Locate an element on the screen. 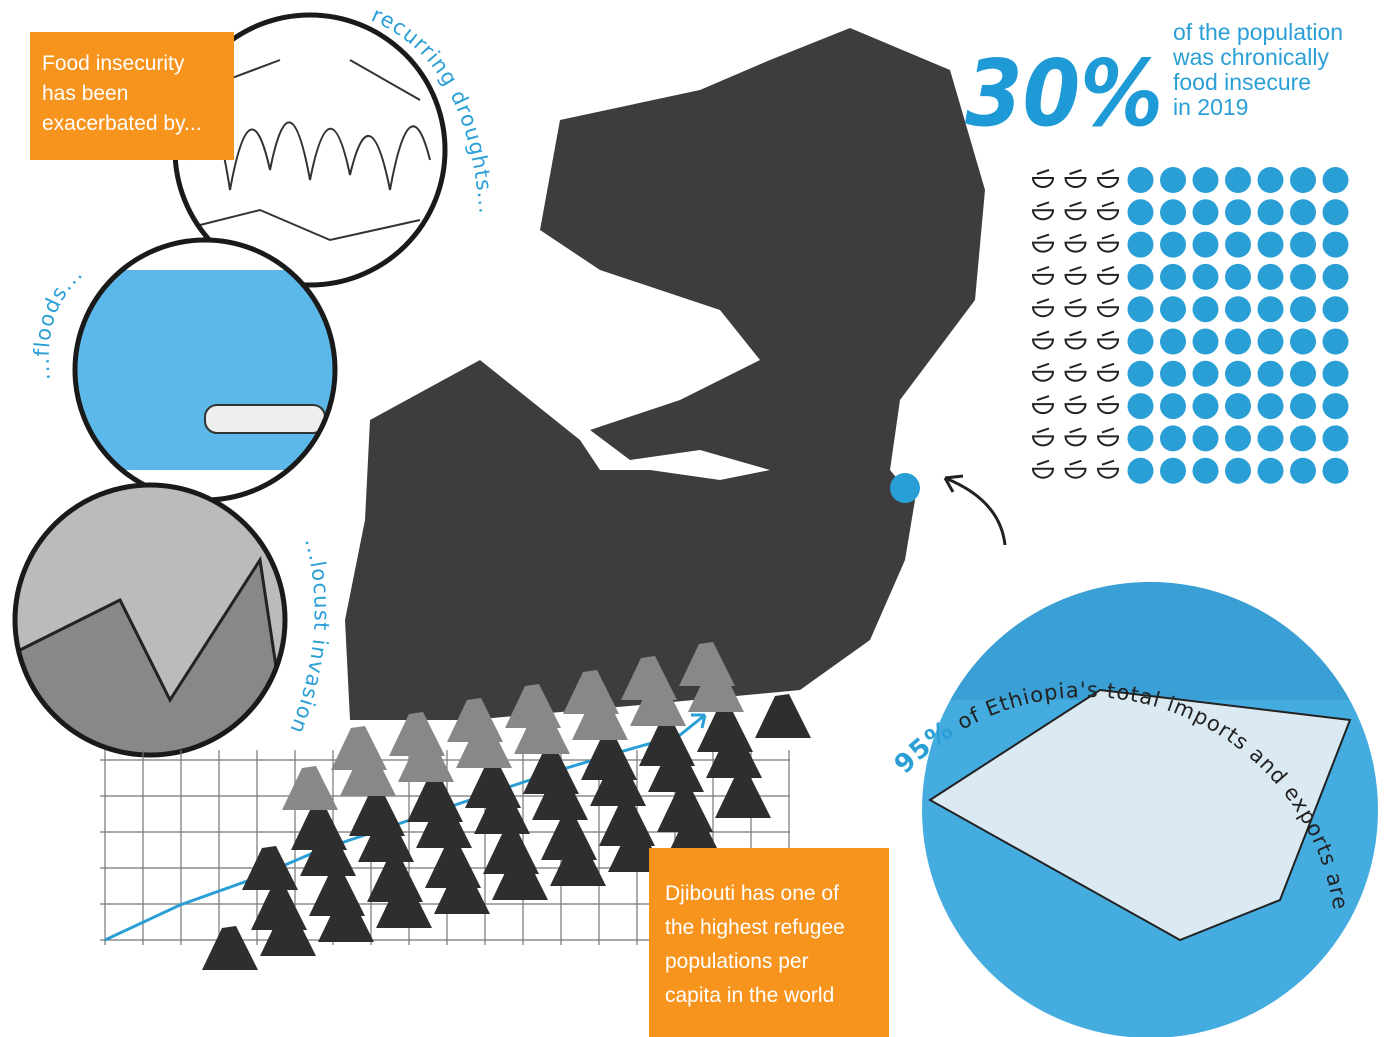 This screenshot has width=1400, height=1037. text-line: populations per is located at coordinates (737, 961).